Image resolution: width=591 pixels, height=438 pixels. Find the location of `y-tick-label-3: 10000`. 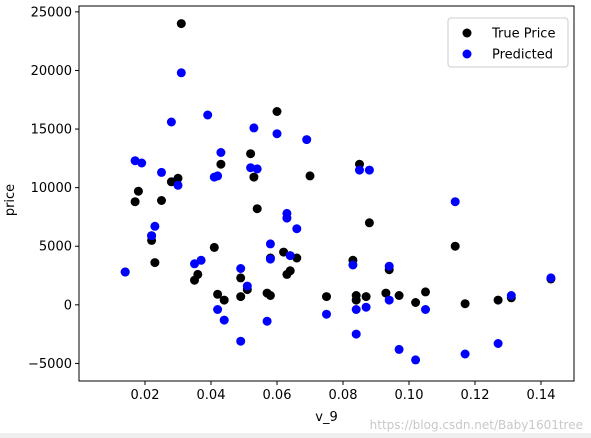

y-tick-label-3: 10000 is located at coordinates (51, 188).